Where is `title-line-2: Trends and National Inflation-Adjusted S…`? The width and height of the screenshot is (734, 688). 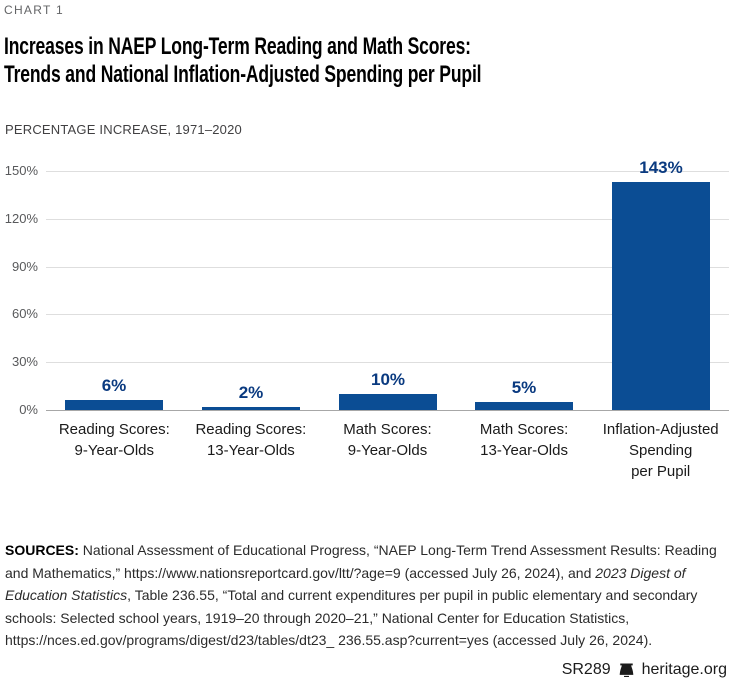 title-line-2: Trends and National Inflation-Adjusted S… is located at coordinates (243, 74).